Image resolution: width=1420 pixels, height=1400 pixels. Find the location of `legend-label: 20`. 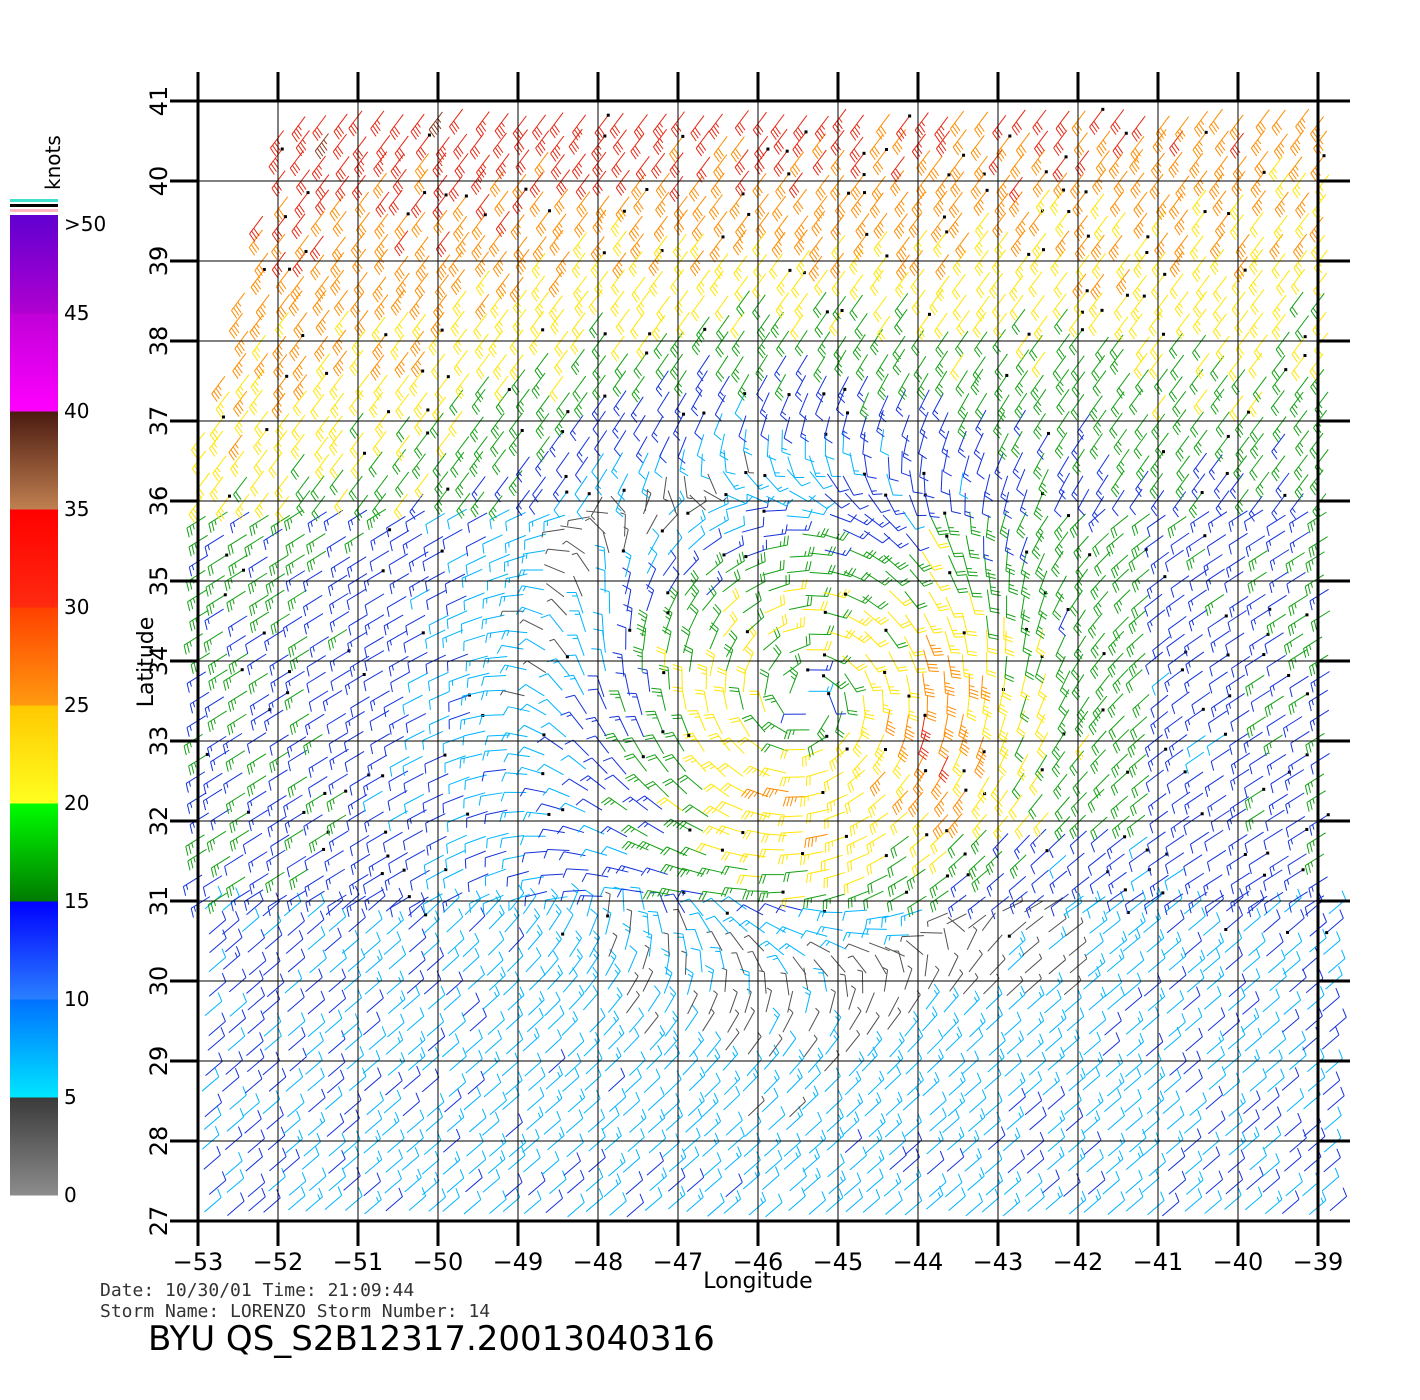

legend-label: 20 is located at coordinates (76, 803).